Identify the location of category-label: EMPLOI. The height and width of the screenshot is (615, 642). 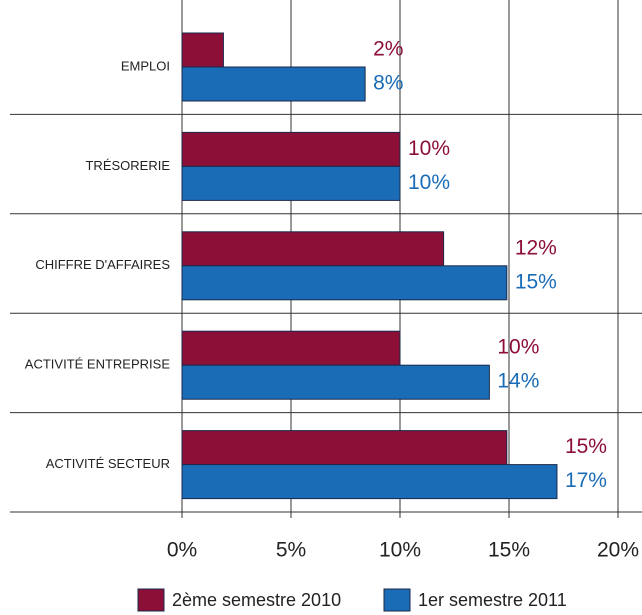
(145, 65).